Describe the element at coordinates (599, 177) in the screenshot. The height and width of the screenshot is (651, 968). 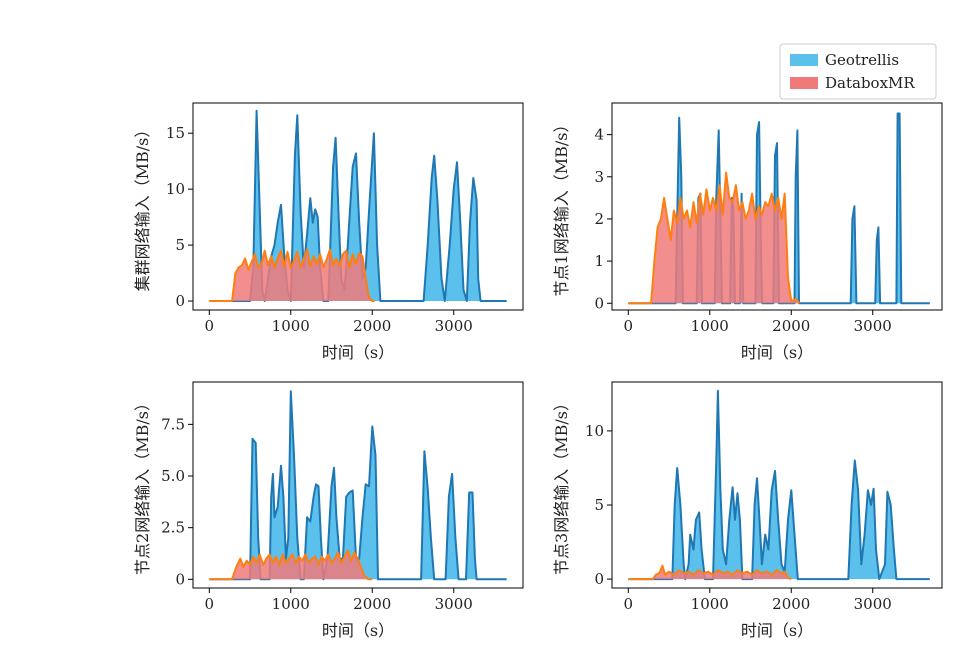
I see `y-tick-label: 3` at that location.